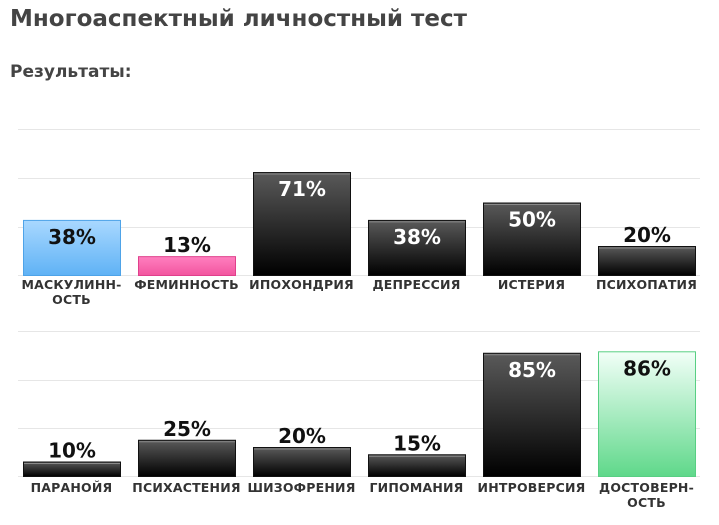  I want to click on category-label: ИПОХОНДРИЯ, so click(301, 284).